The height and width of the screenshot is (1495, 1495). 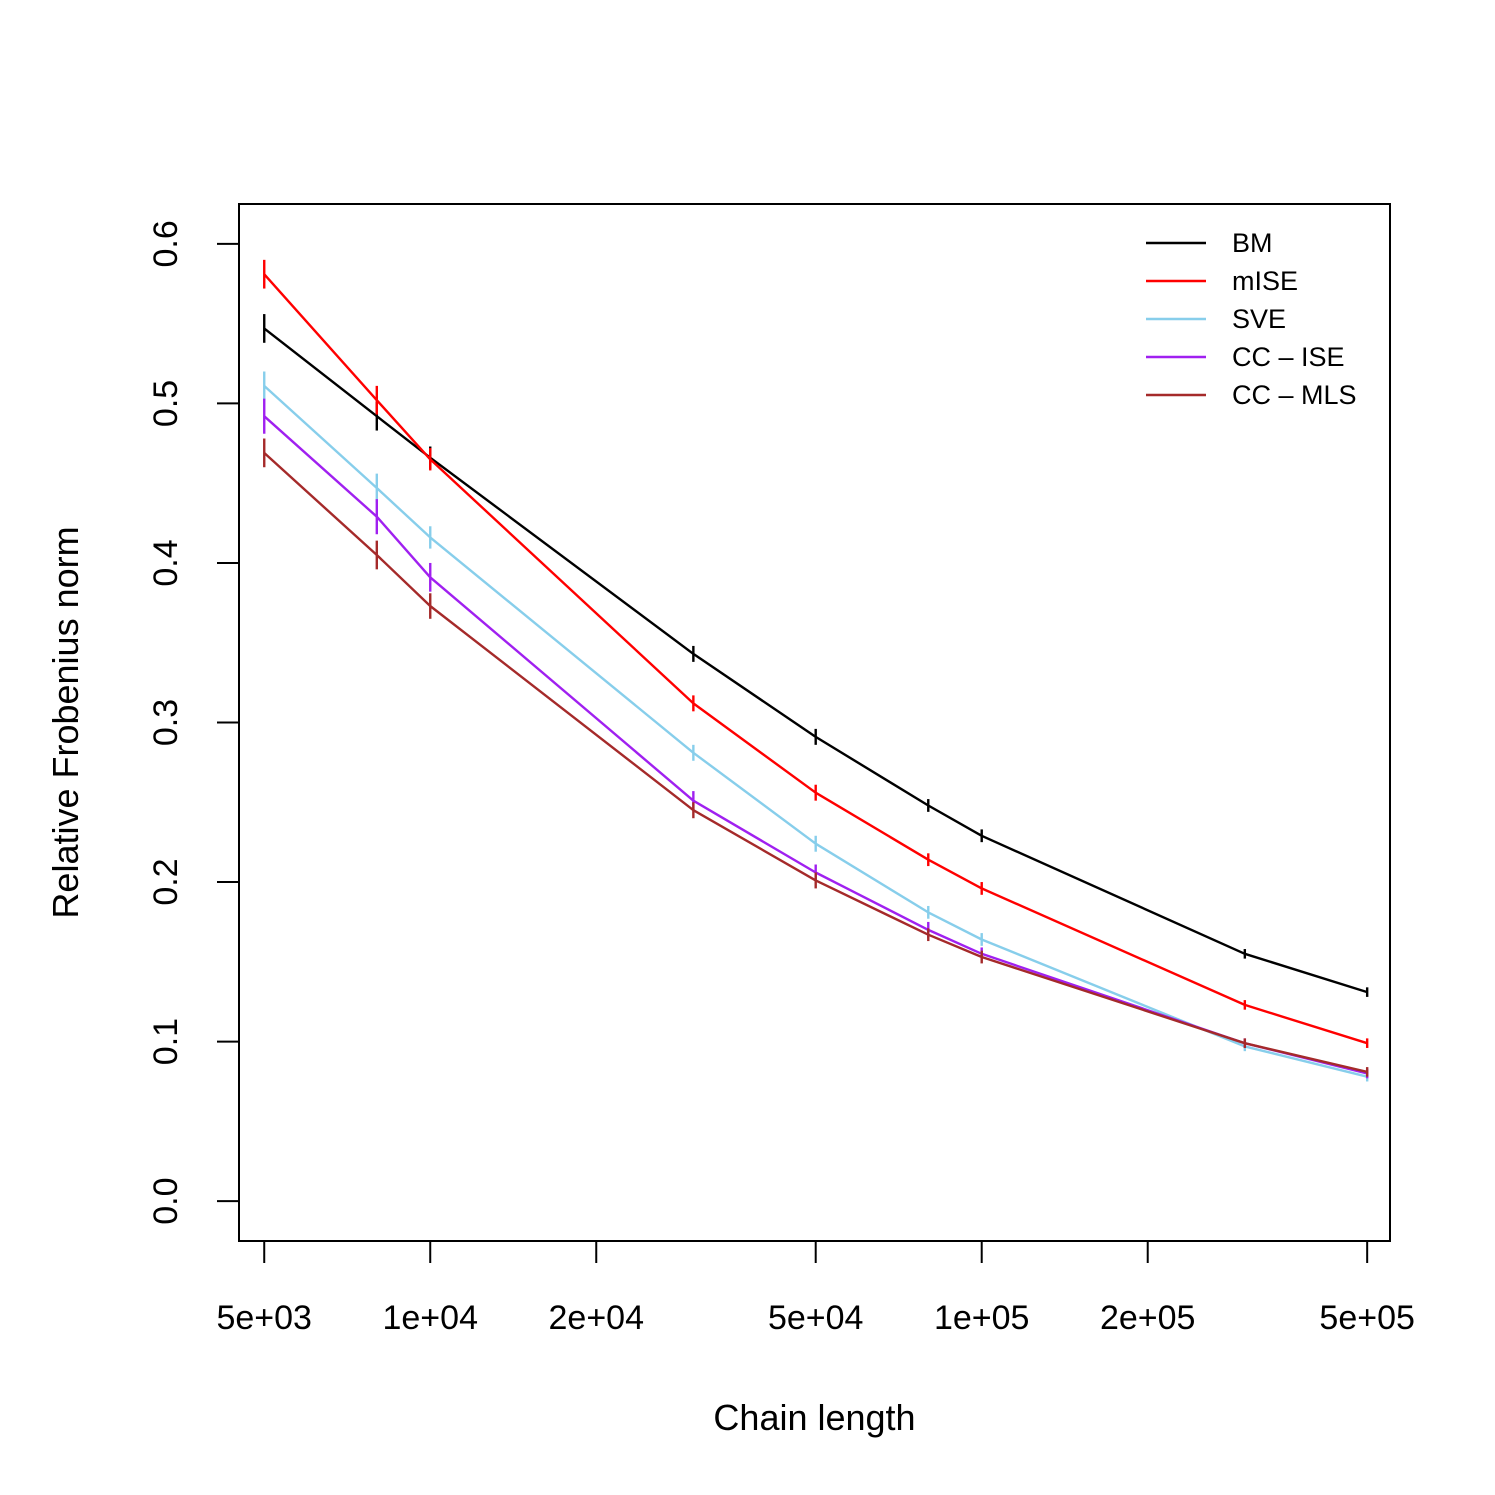 I want to click on x-axis-title: Chain length, so click(x=814, y=1417).